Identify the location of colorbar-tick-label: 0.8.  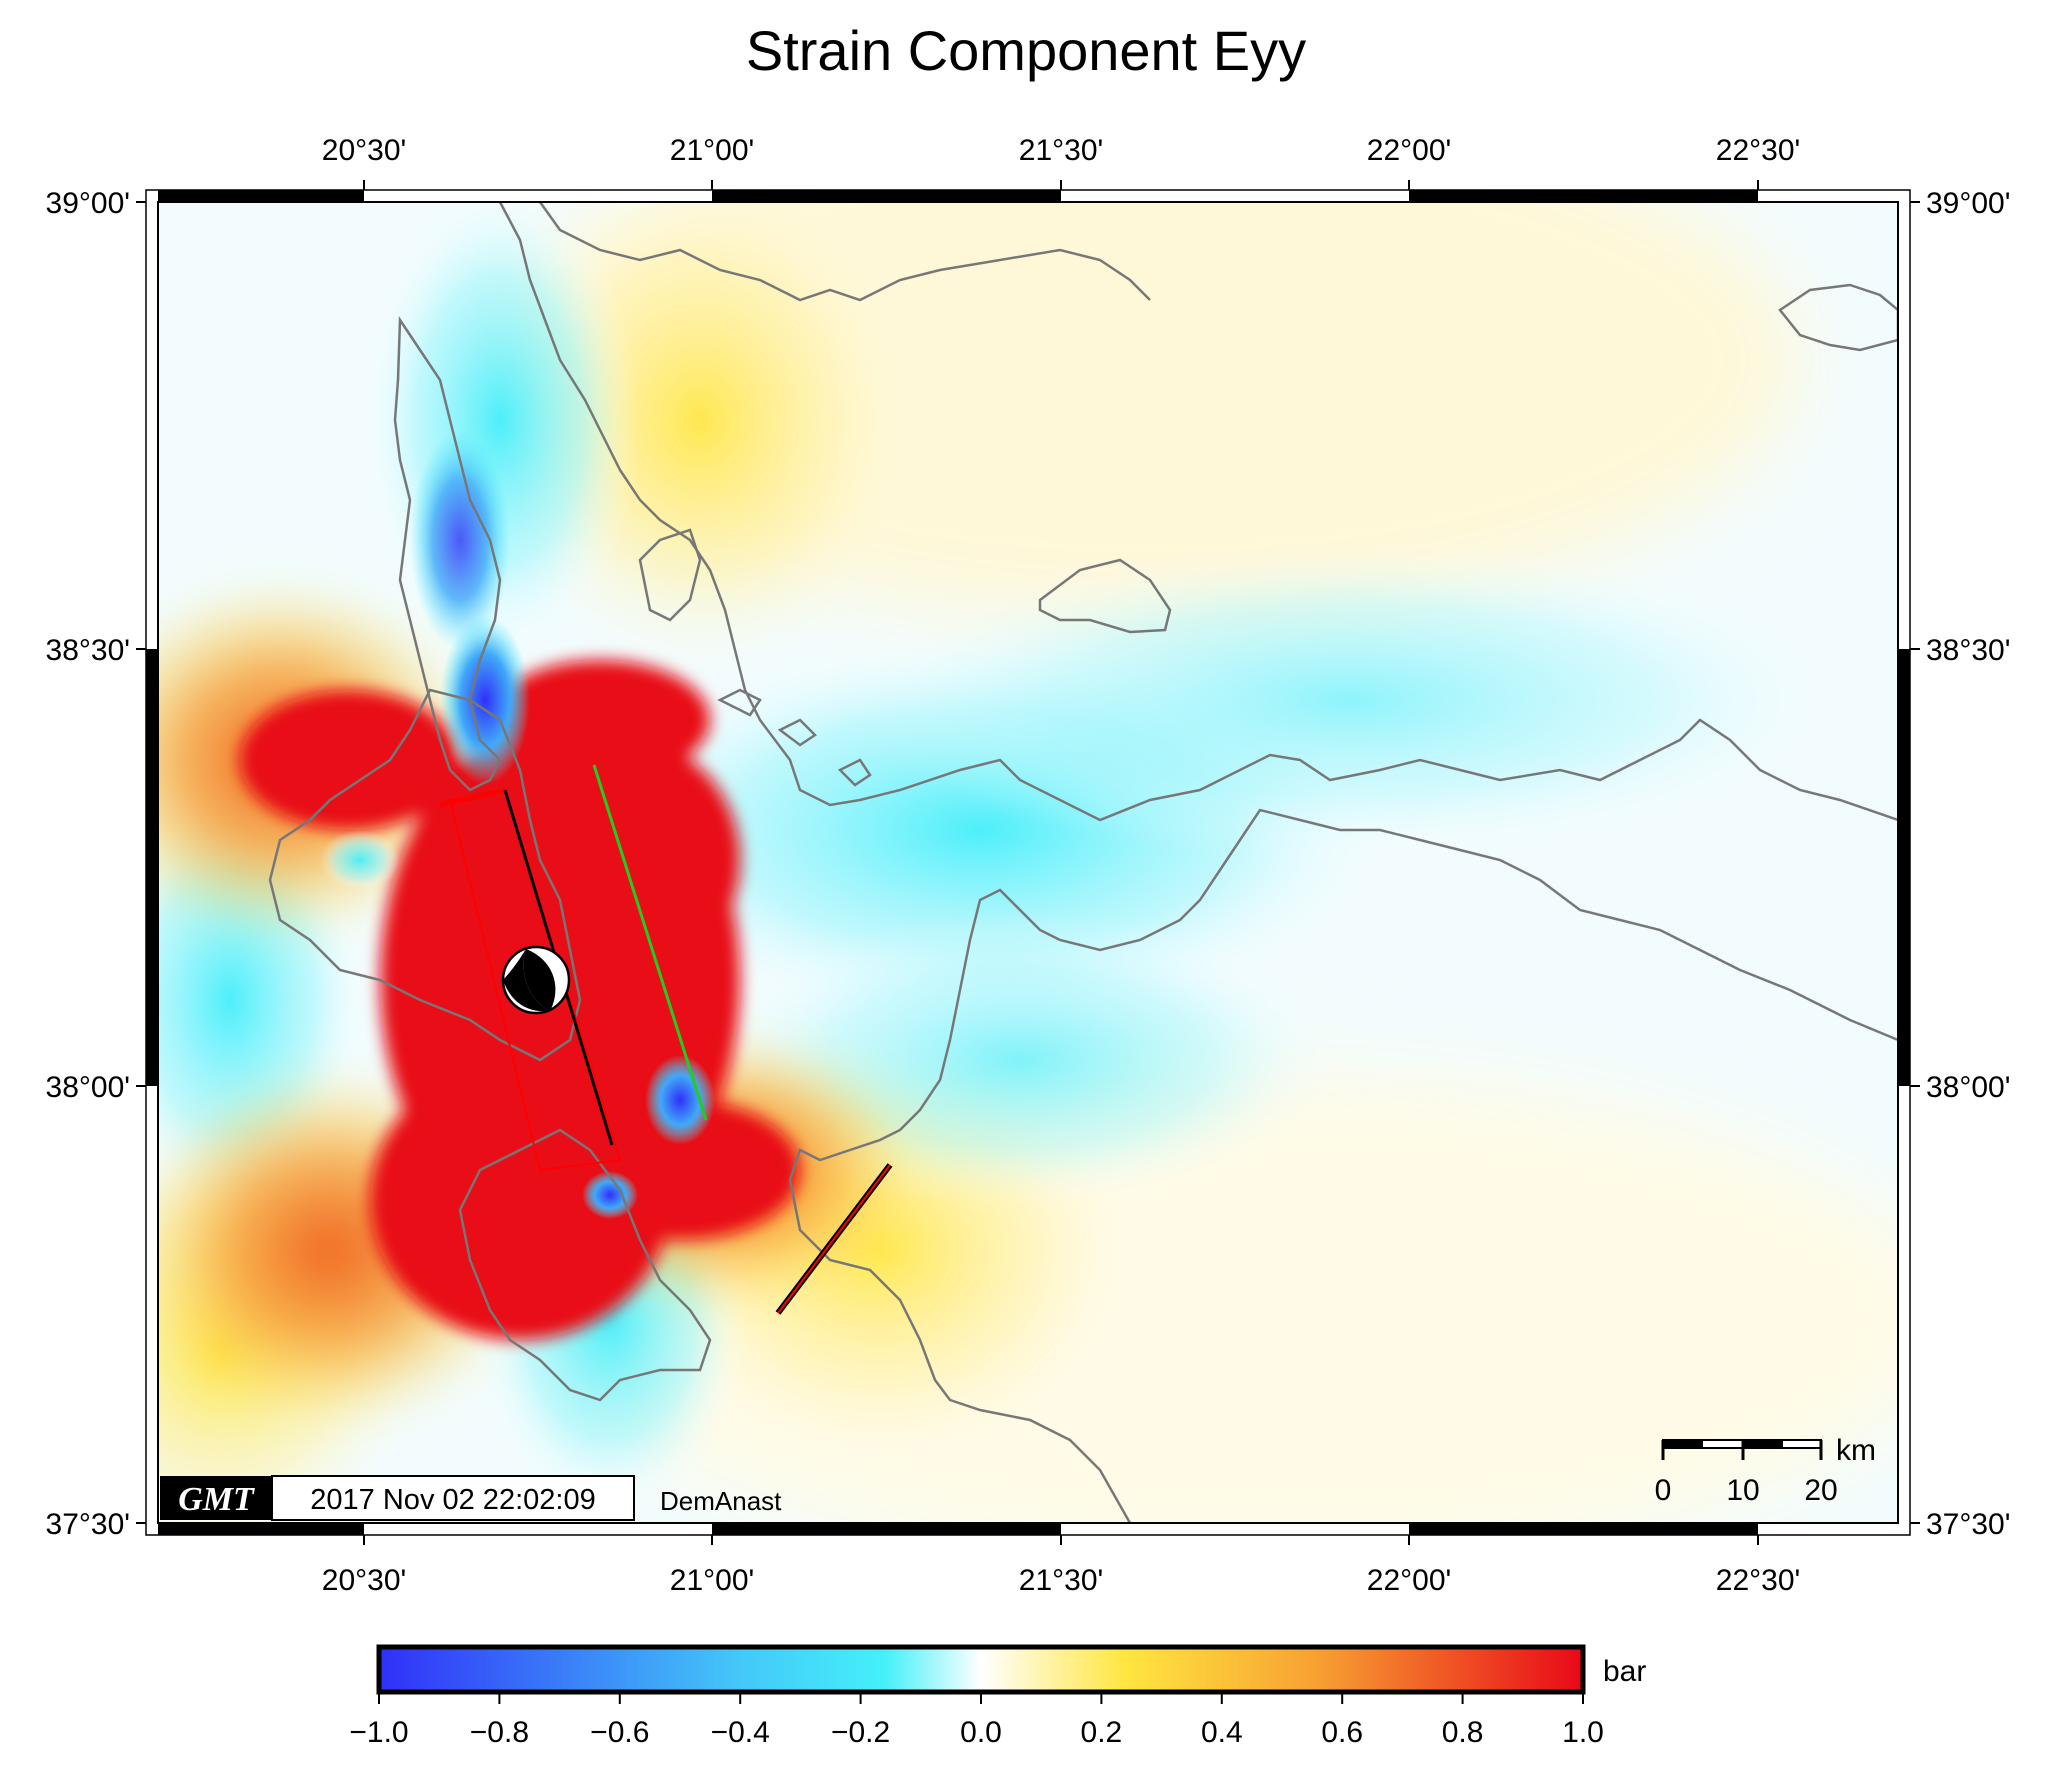
(1463, 1732).